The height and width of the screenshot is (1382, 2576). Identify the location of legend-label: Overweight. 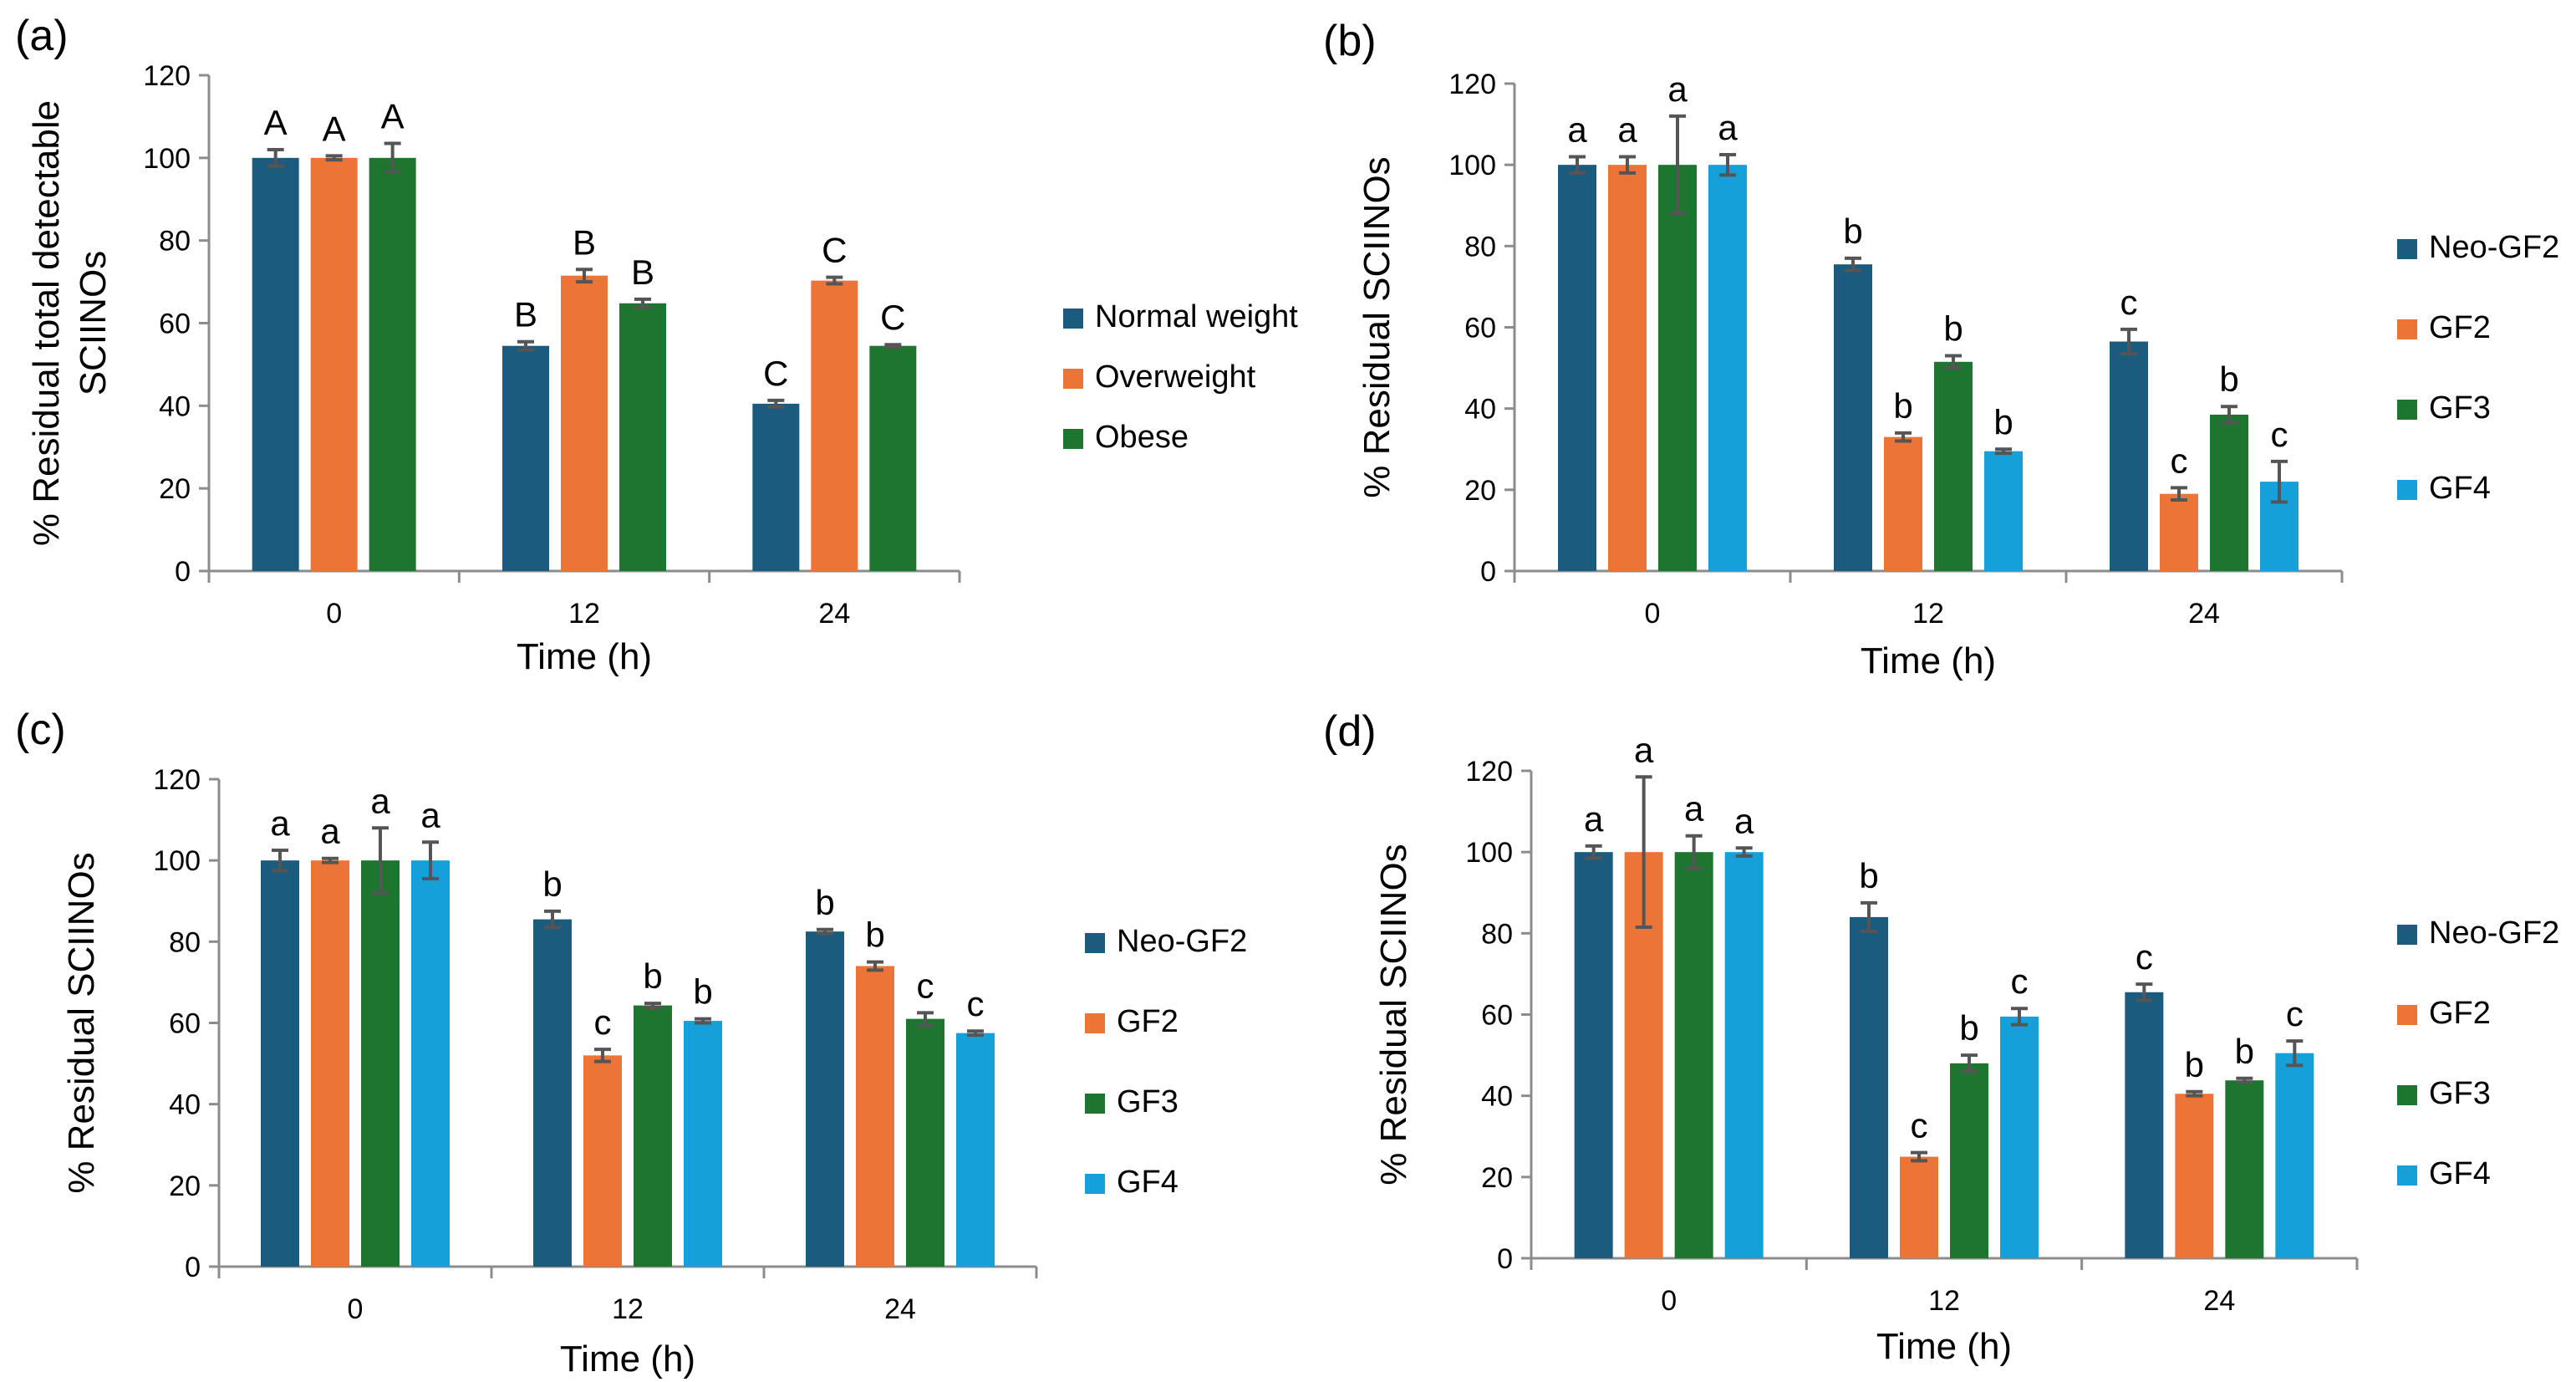
(1175, 377).